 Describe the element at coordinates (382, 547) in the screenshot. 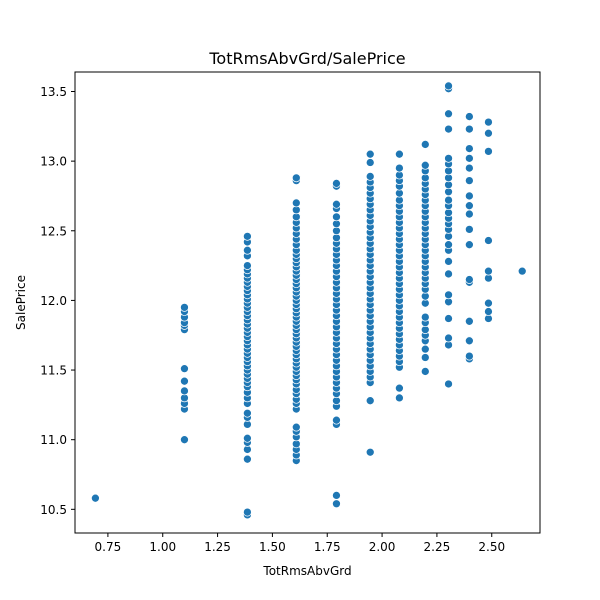

I see `x-tick-label: 2.00` at that location.